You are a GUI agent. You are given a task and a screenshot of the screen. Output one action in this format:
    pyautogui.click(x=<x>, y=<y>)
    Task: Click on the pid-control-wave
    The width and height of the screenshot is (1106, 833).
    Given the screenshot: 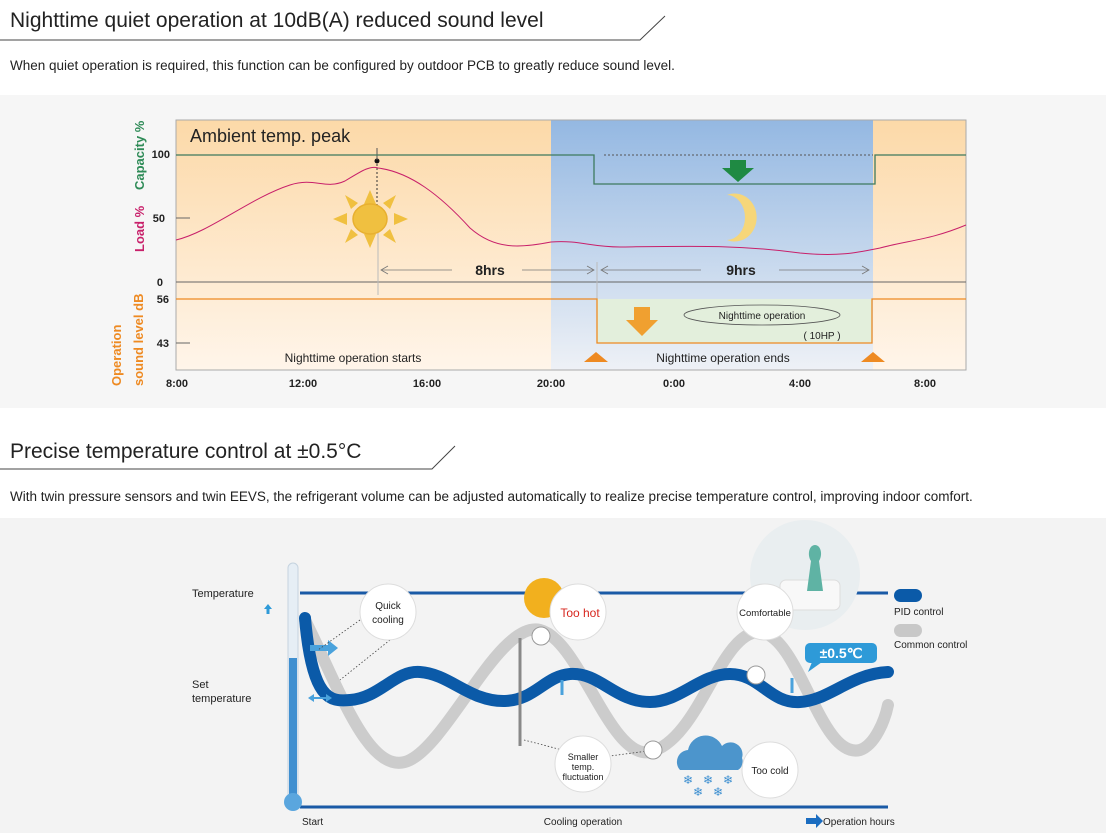 What is the action you would take?
    pyautogui.click(x=596, y=660)
    